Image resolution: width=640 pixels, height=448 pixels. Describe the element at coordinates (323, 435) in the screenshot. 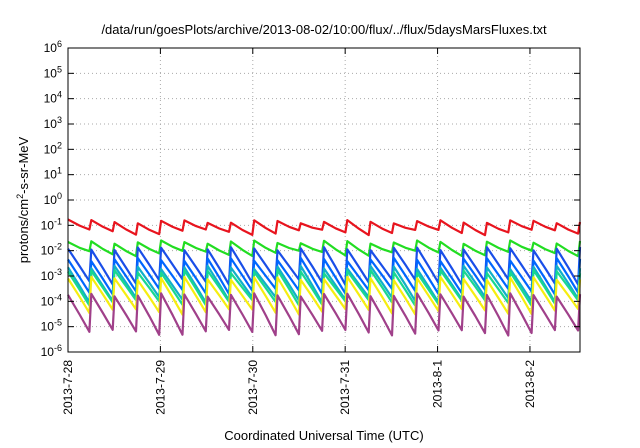

I see `x-axis-title: Coordinated Universal Time (UTC)` at that location.